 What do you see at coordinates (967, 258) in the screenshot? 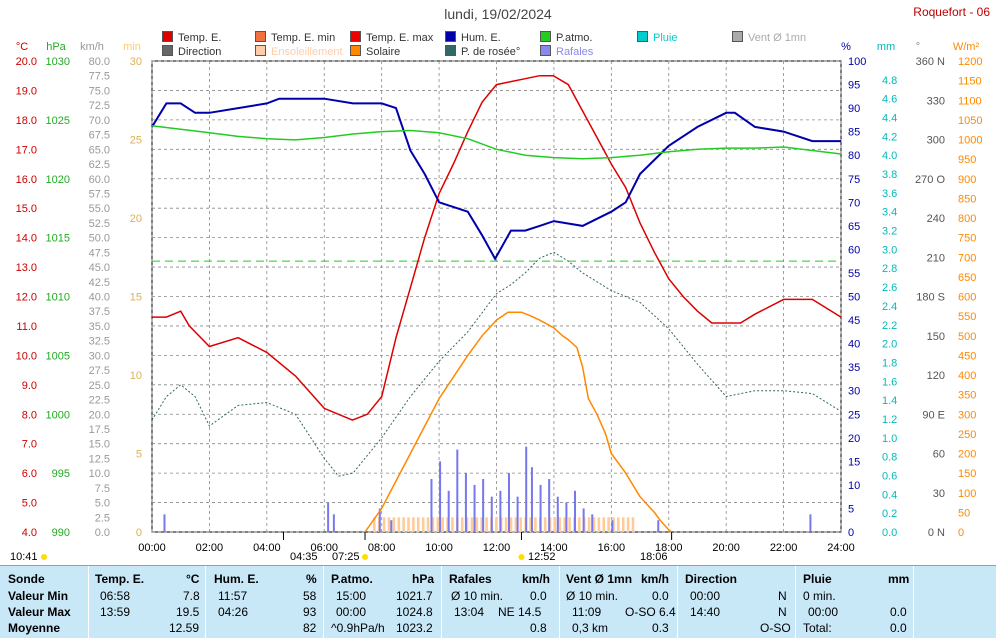
I see `axis-tick-solar: 700` at bounding box center [967, 258].